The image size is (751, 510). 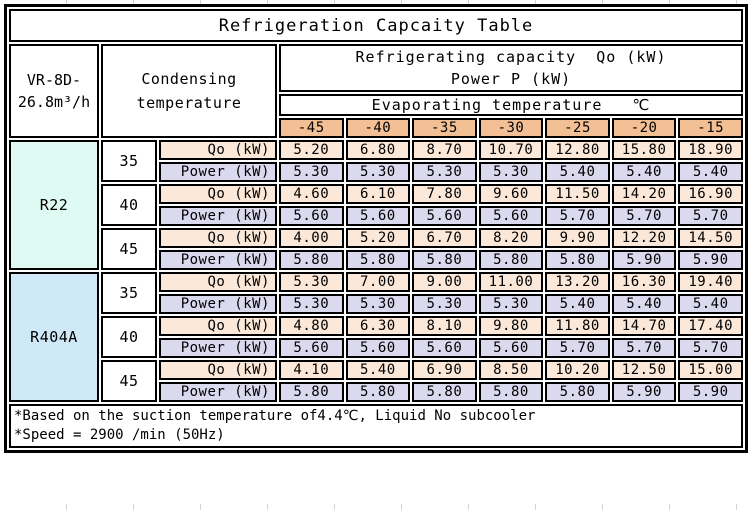 I want to click on capacity-value-cell: 8.70, so click(x=444, y=150).